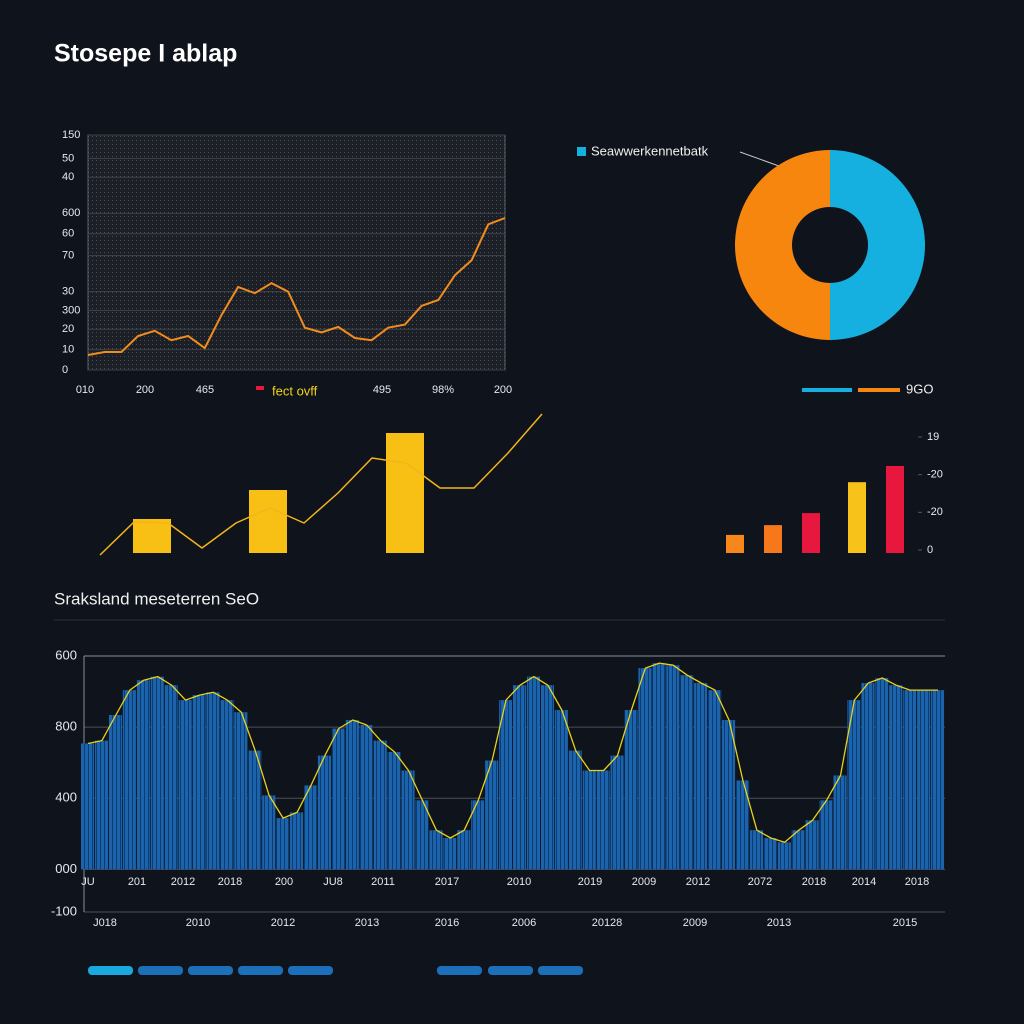 This screenshot has height=1024, width=1024. I want to click on x-tick-label: J018, so click(105, 923).